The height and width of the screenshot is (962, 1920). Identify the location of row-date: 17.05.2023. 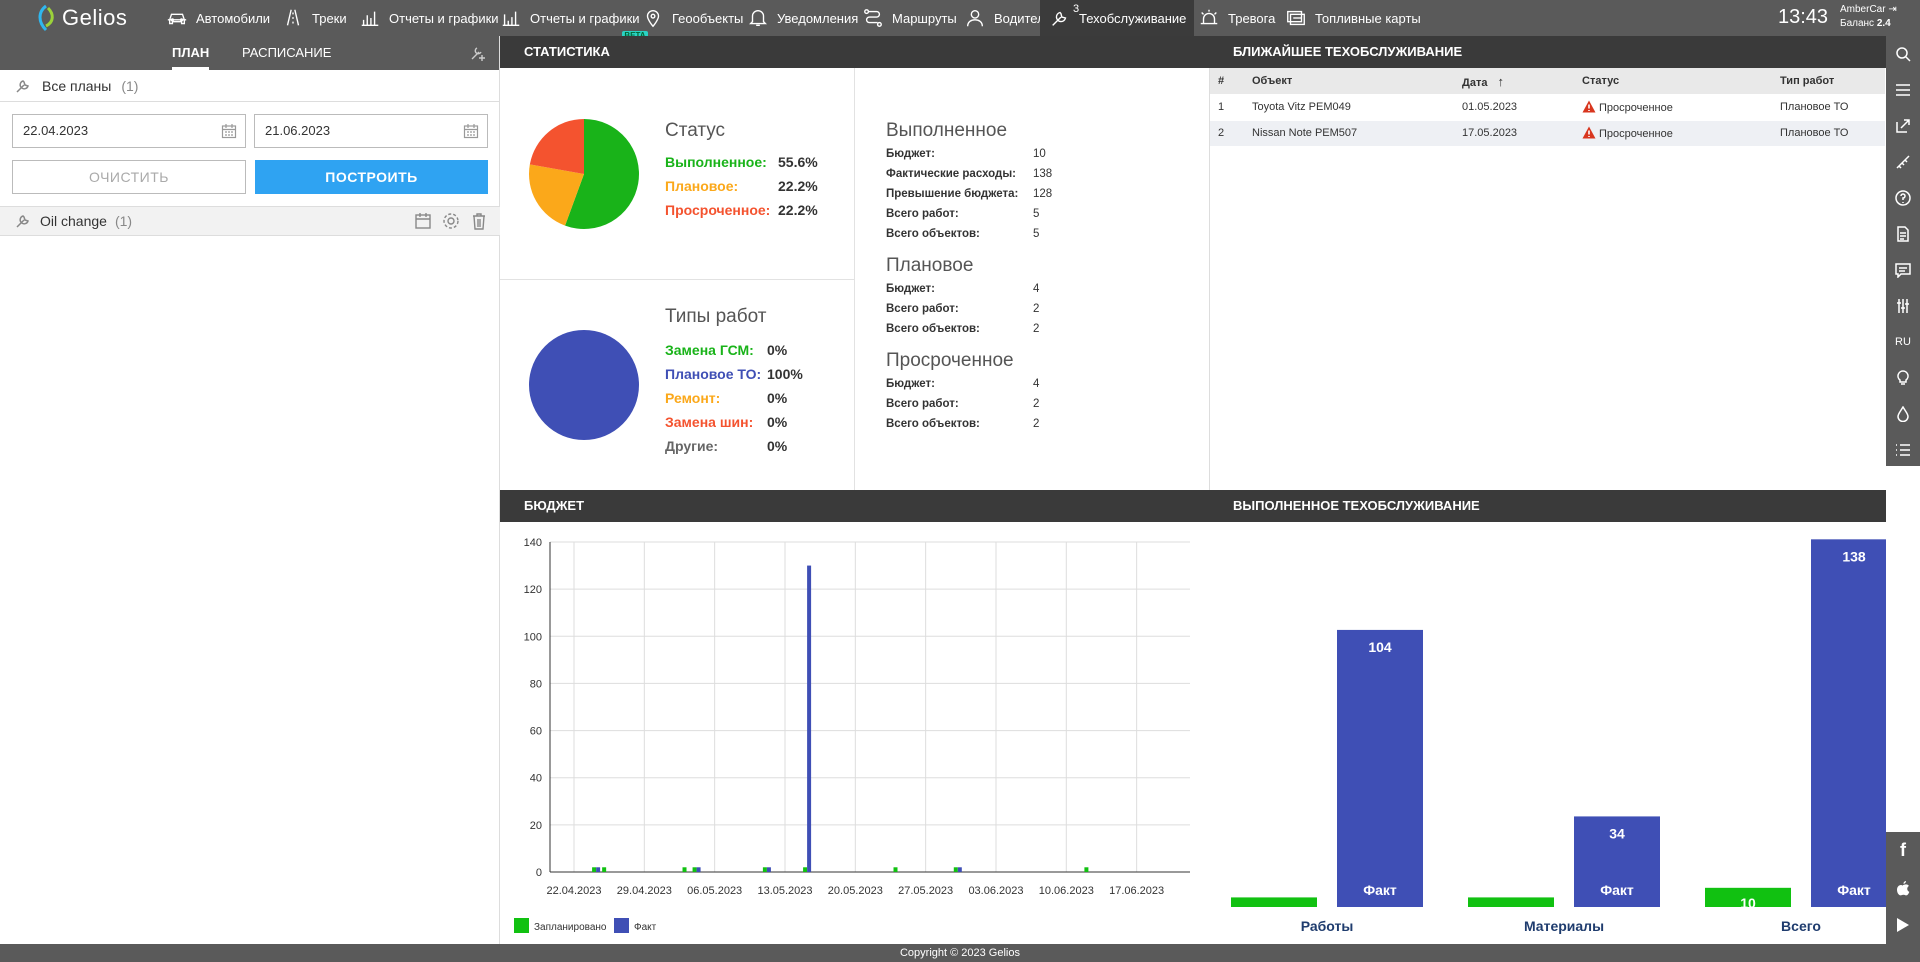
(1514, 133).